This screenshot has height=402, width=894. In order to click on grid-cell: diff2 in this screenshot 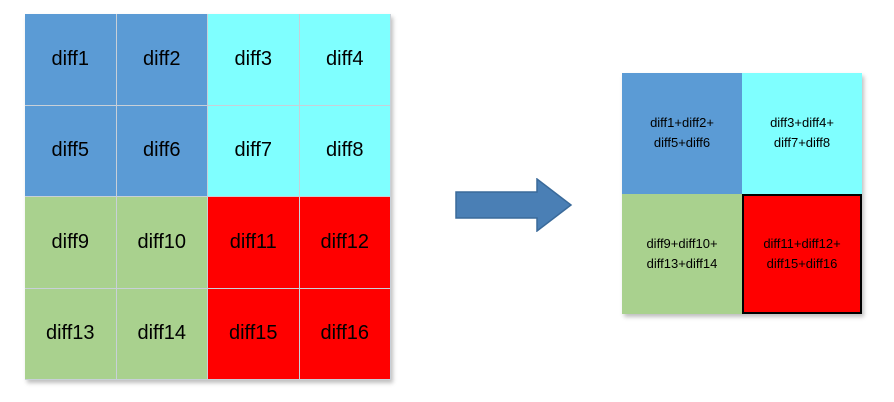, I will do `click(162, 60)`.